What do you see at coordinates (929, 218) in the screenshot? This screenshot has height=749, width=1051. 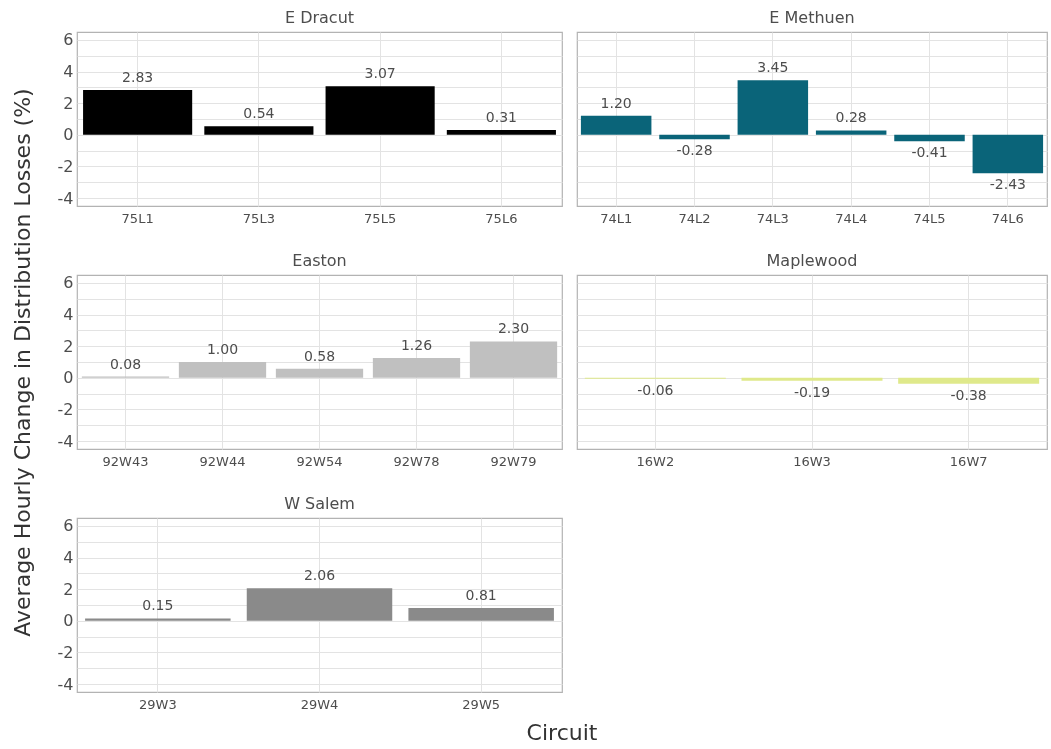 I see `x-tick-label: 74L5` at bounding box center [929, 218].